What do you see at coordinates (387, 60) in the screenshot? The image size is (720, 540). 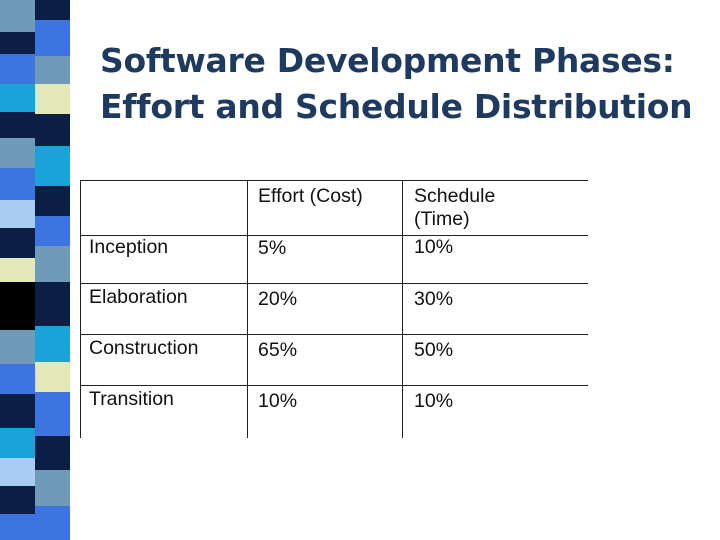 I see `slide-title-line-1: Software Development Phases:` at bounding box center [387, 60].